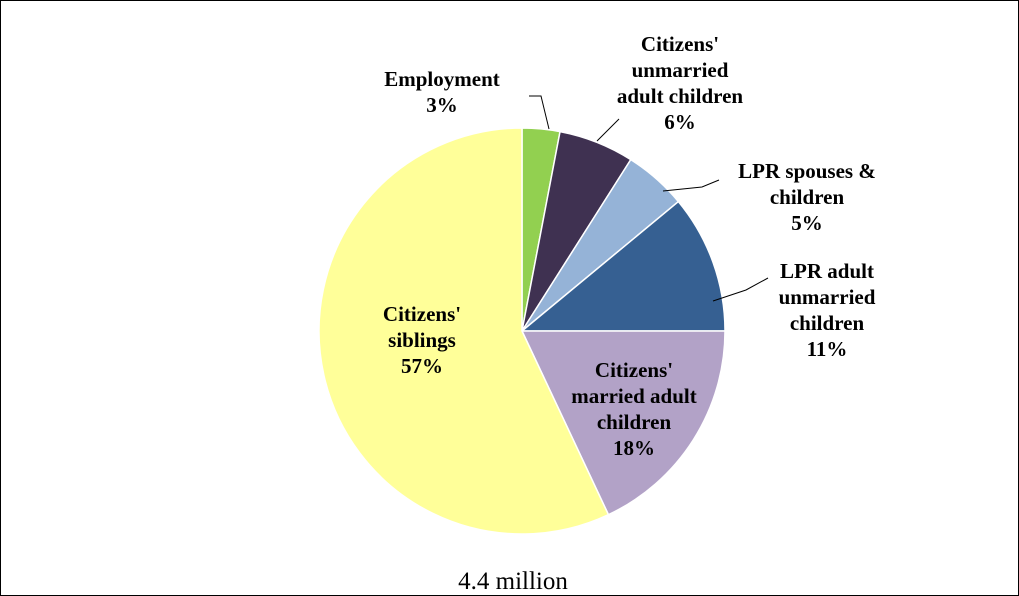  Describe the element at coordinates (807, 223) in the screenshot. I see `slice-label-line: 5%` at that location.